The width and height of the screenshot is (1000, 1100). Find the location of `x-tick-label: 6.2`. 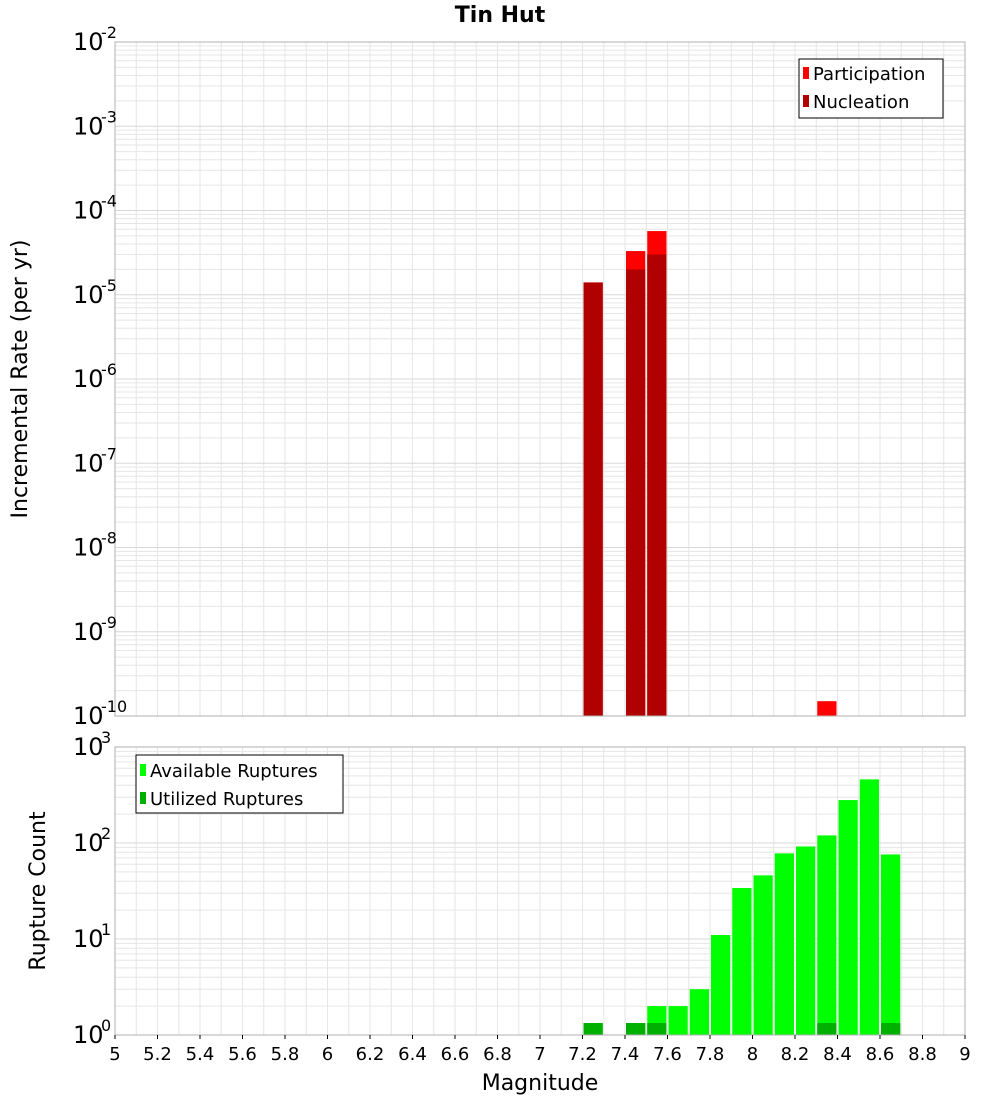

x-tick-label: 6.2 is located at coordinates (370, 1054).